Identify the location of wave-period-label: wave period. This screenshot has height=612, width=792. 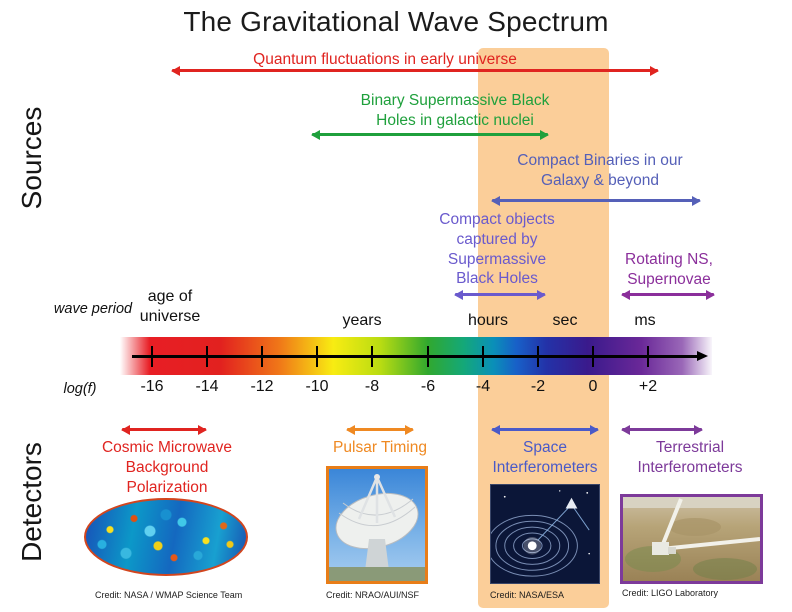
(93, 309).